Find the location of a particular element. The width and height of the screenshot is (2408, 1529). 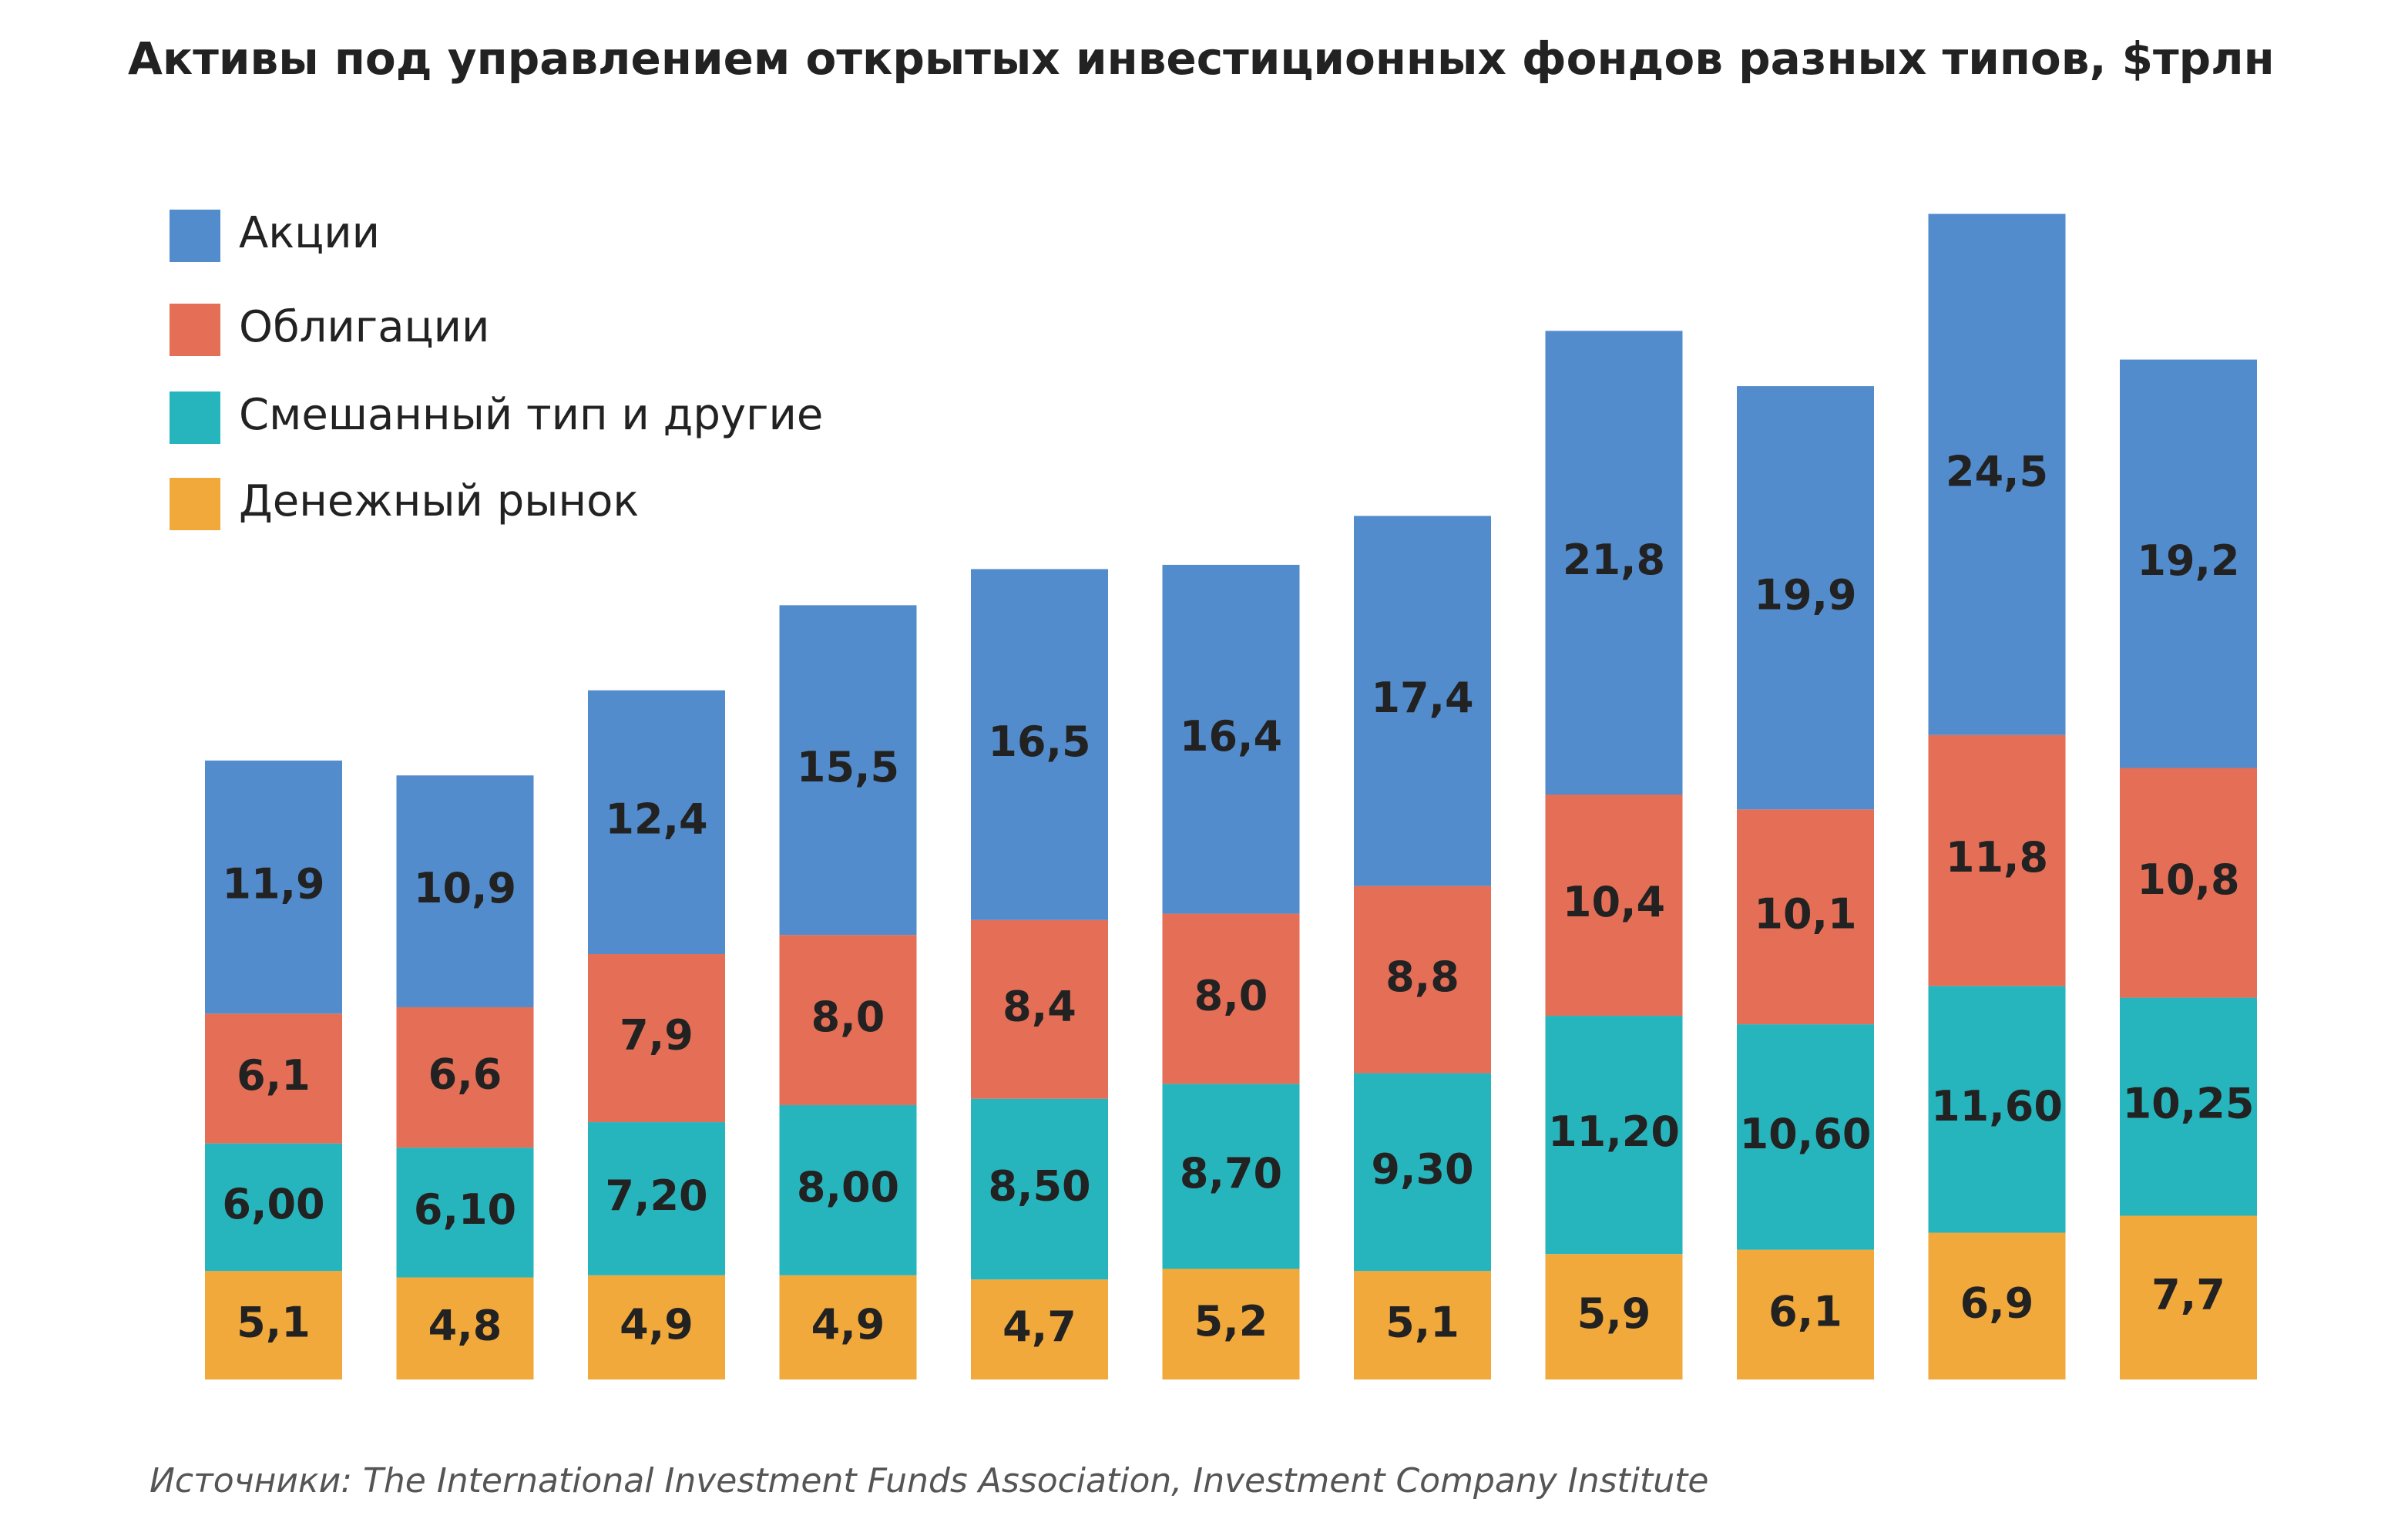

data-label: 11,60 is located at coordinates (1997, 1106).